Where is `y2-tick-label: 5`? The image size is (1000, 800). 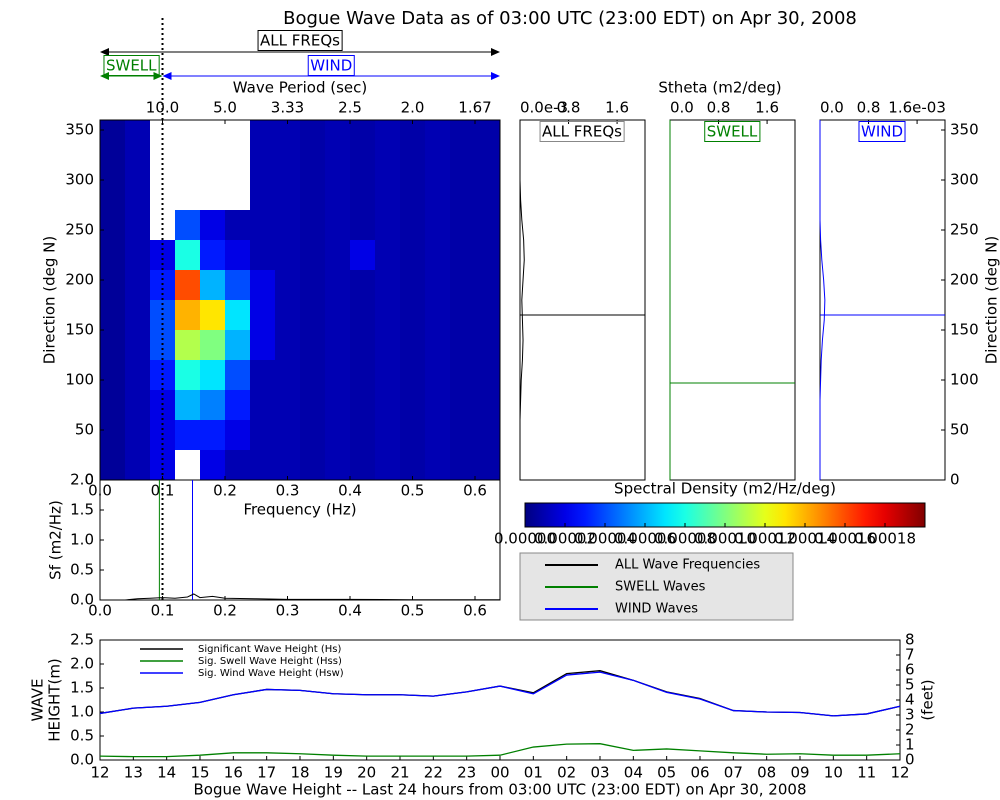 y2-tick-label: 5 is located at coordinates (910, 685).